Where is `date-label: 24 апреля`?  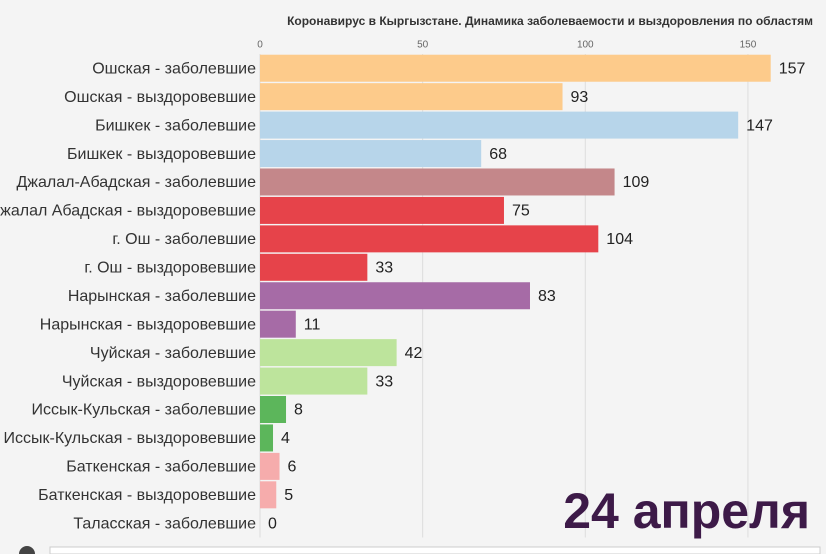
date-label: 24 апреля is located at coordinates (686, 511).